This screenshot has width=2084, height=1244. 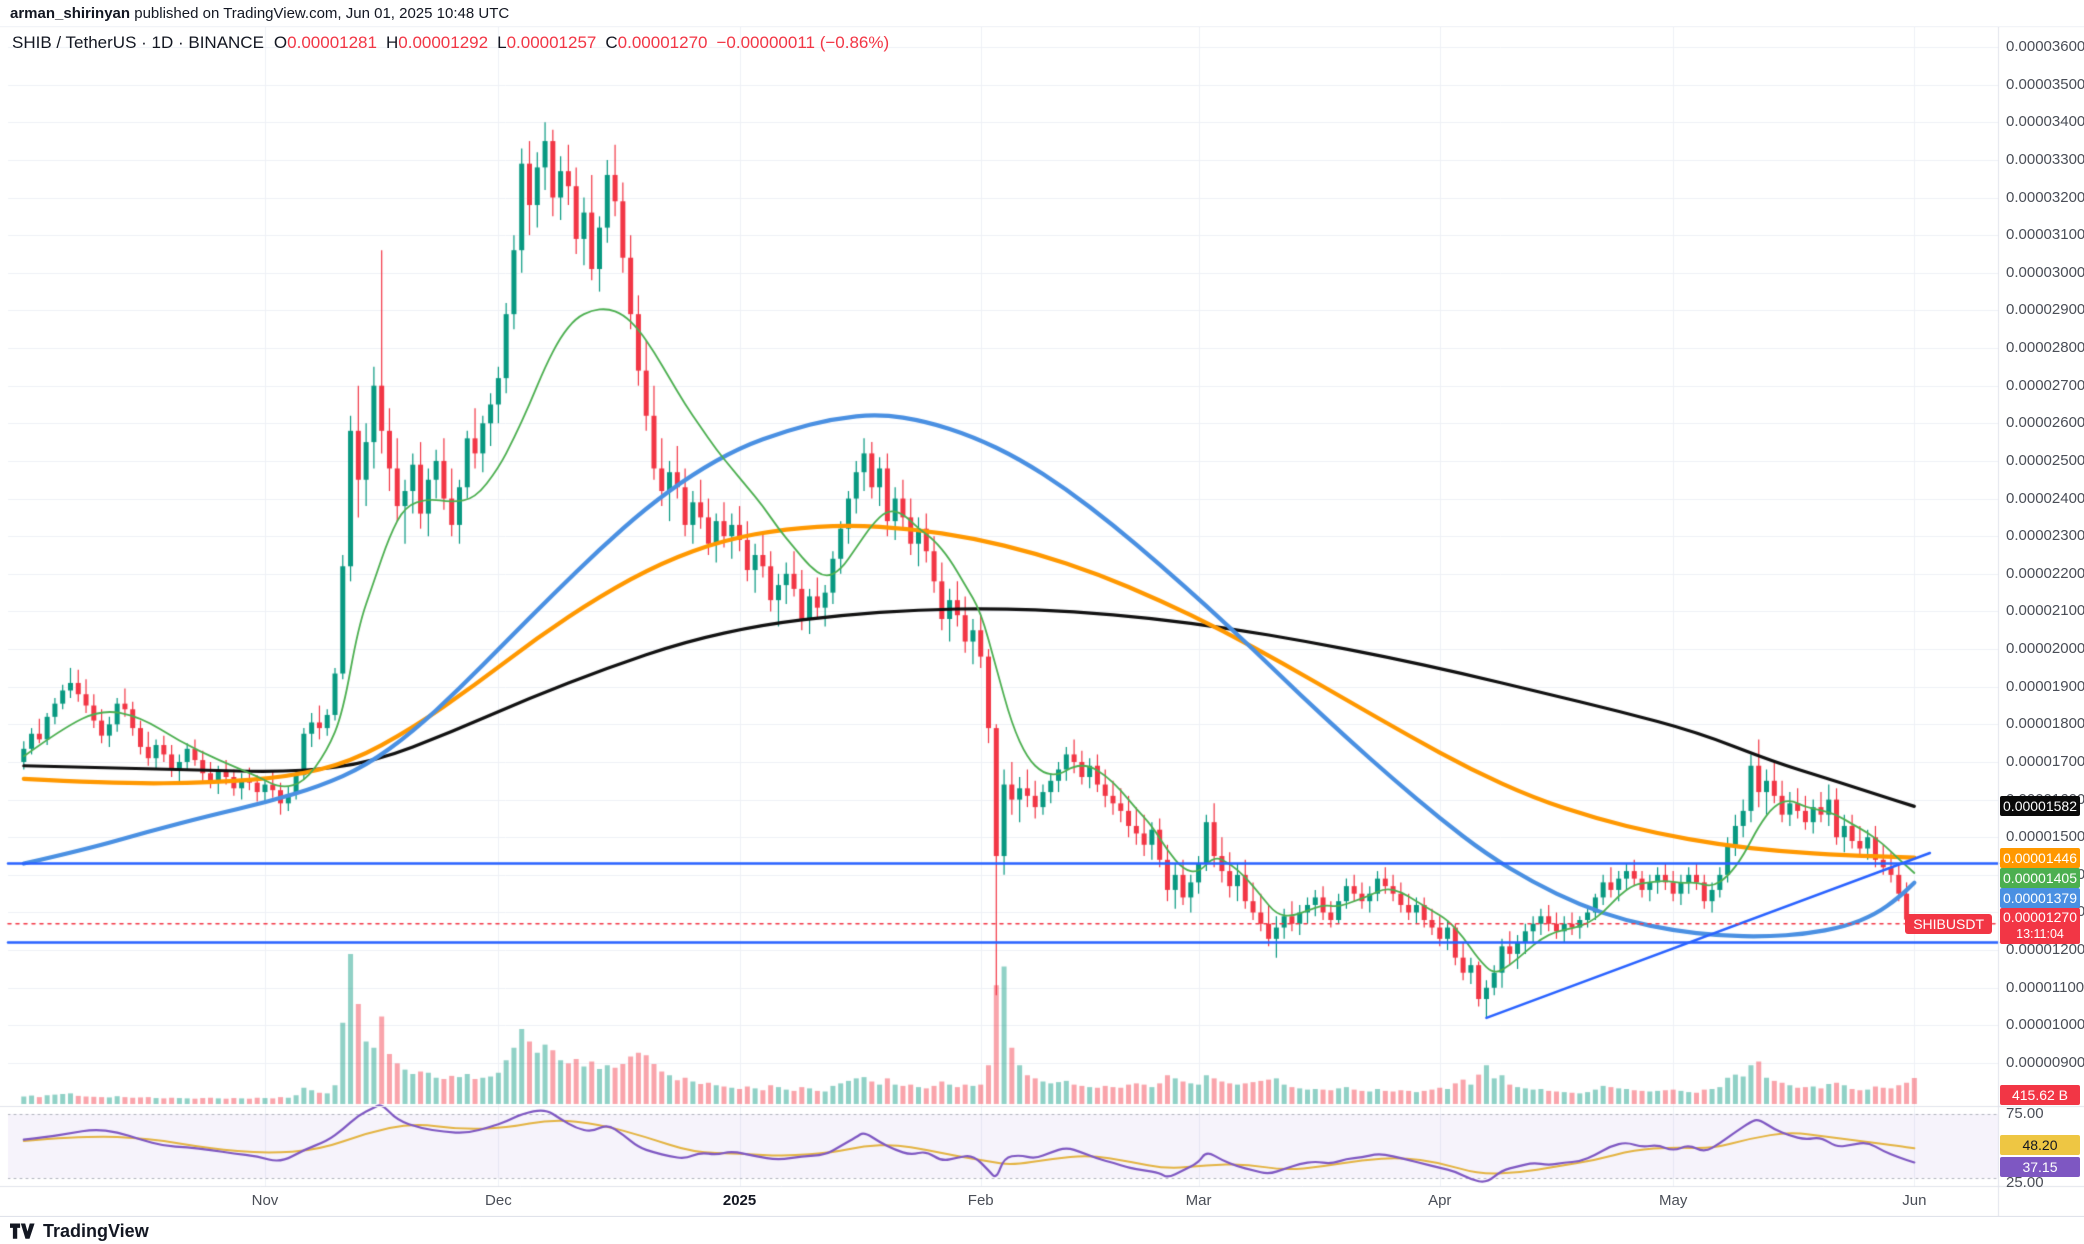 What do you see at coordinates (2045, 686) in the screenshot?
I see `price-axis-label: 0.00001900` at bounding box center [2045, 686].